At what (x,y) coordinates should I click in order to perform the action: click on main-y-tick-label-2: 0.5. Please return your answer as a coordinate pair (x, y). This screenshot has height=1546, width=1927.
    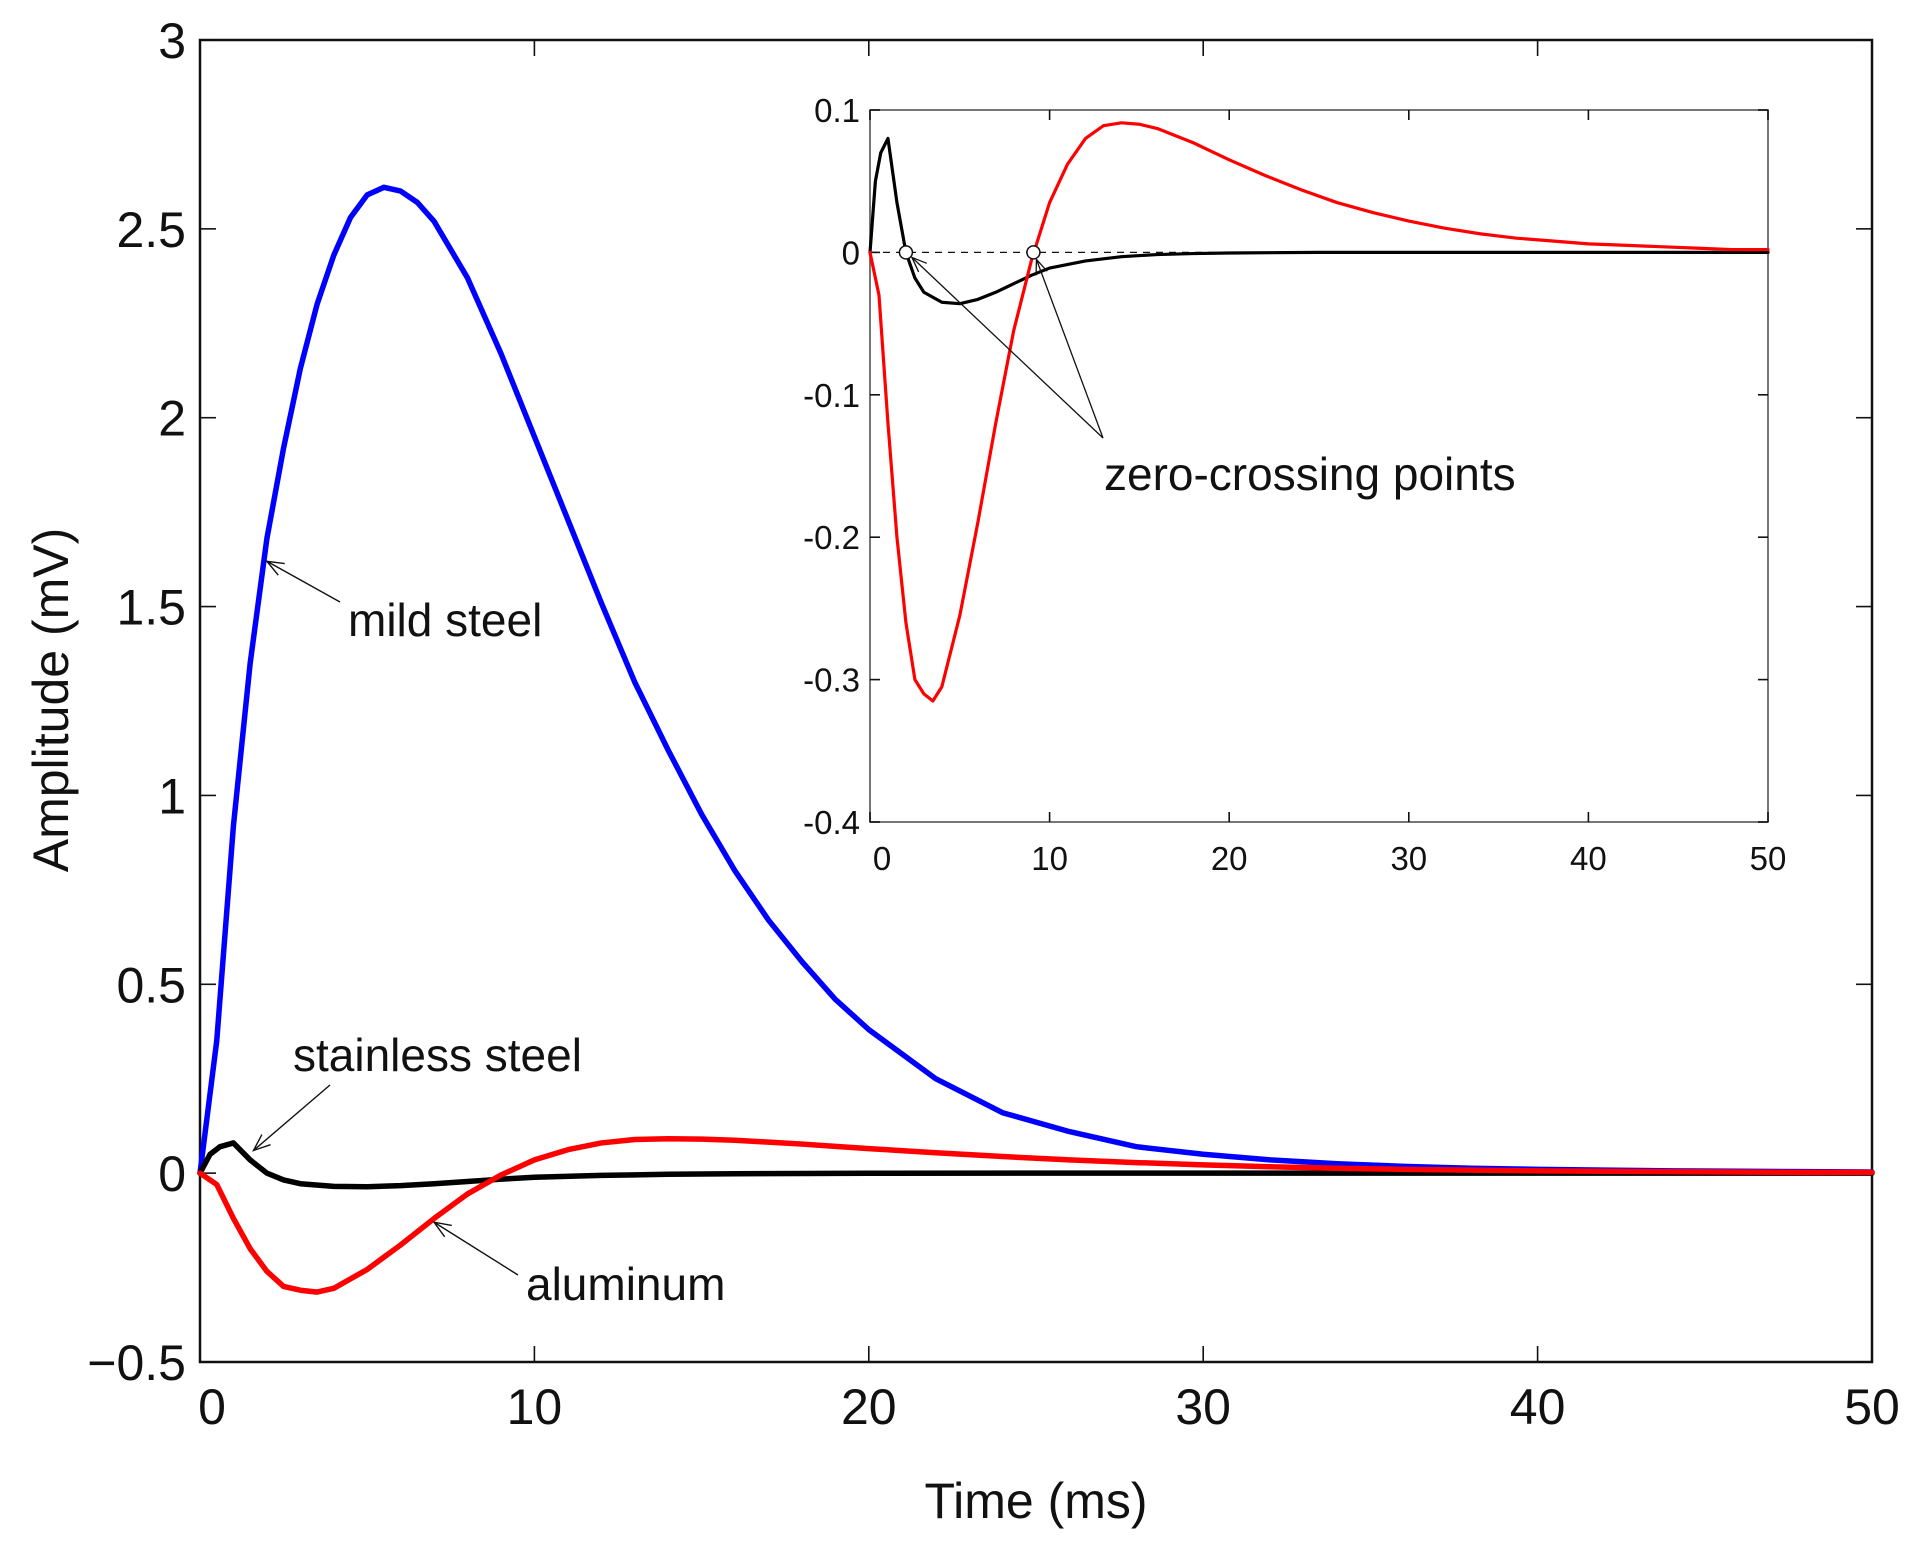
    Looking at the image, I should click on (151, 985).